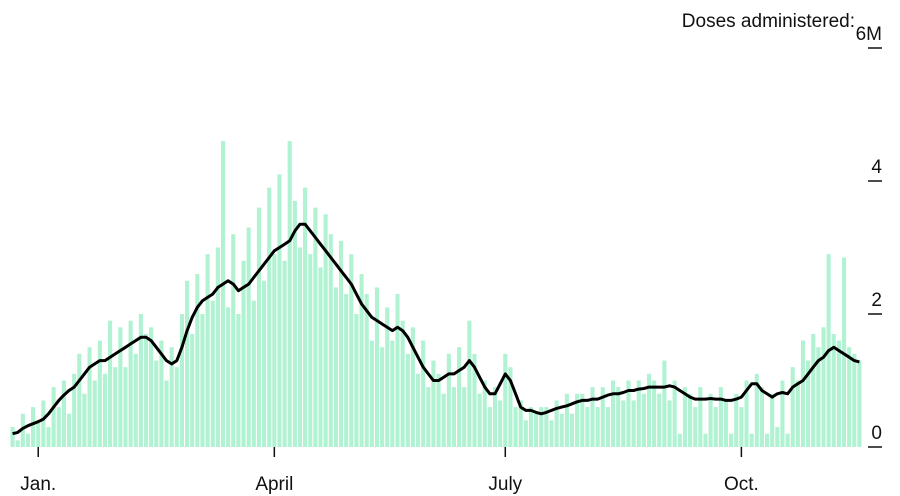 The height and width of the screenshot is (496, 900). I want to click on x-tick-label: April, so click(274, 484).